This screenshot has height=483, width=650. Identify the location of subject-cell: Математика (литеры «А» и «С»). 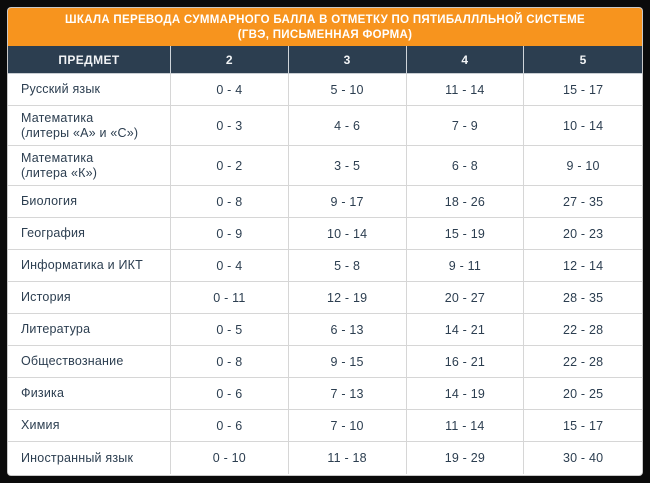
(89, 125).